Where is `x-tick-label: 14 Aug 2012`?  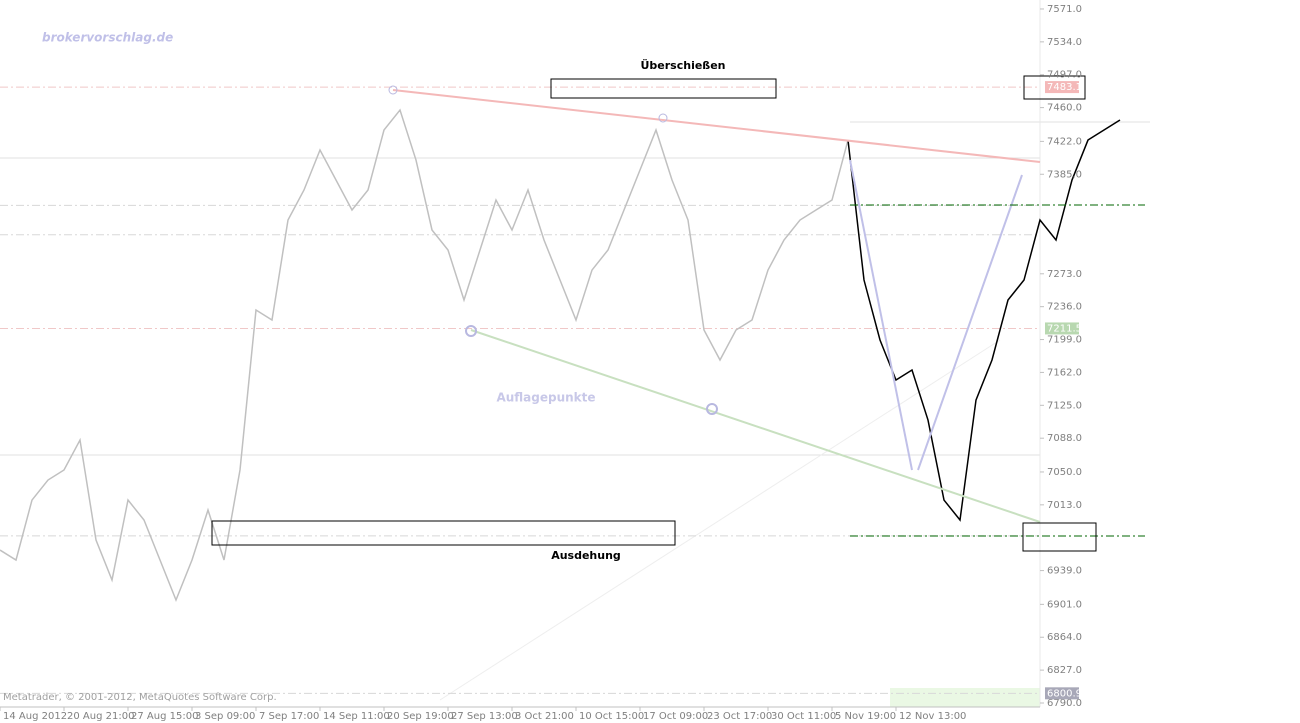 x-tick-label: 14 Aug 2012 is located at coordinates (35, 716).